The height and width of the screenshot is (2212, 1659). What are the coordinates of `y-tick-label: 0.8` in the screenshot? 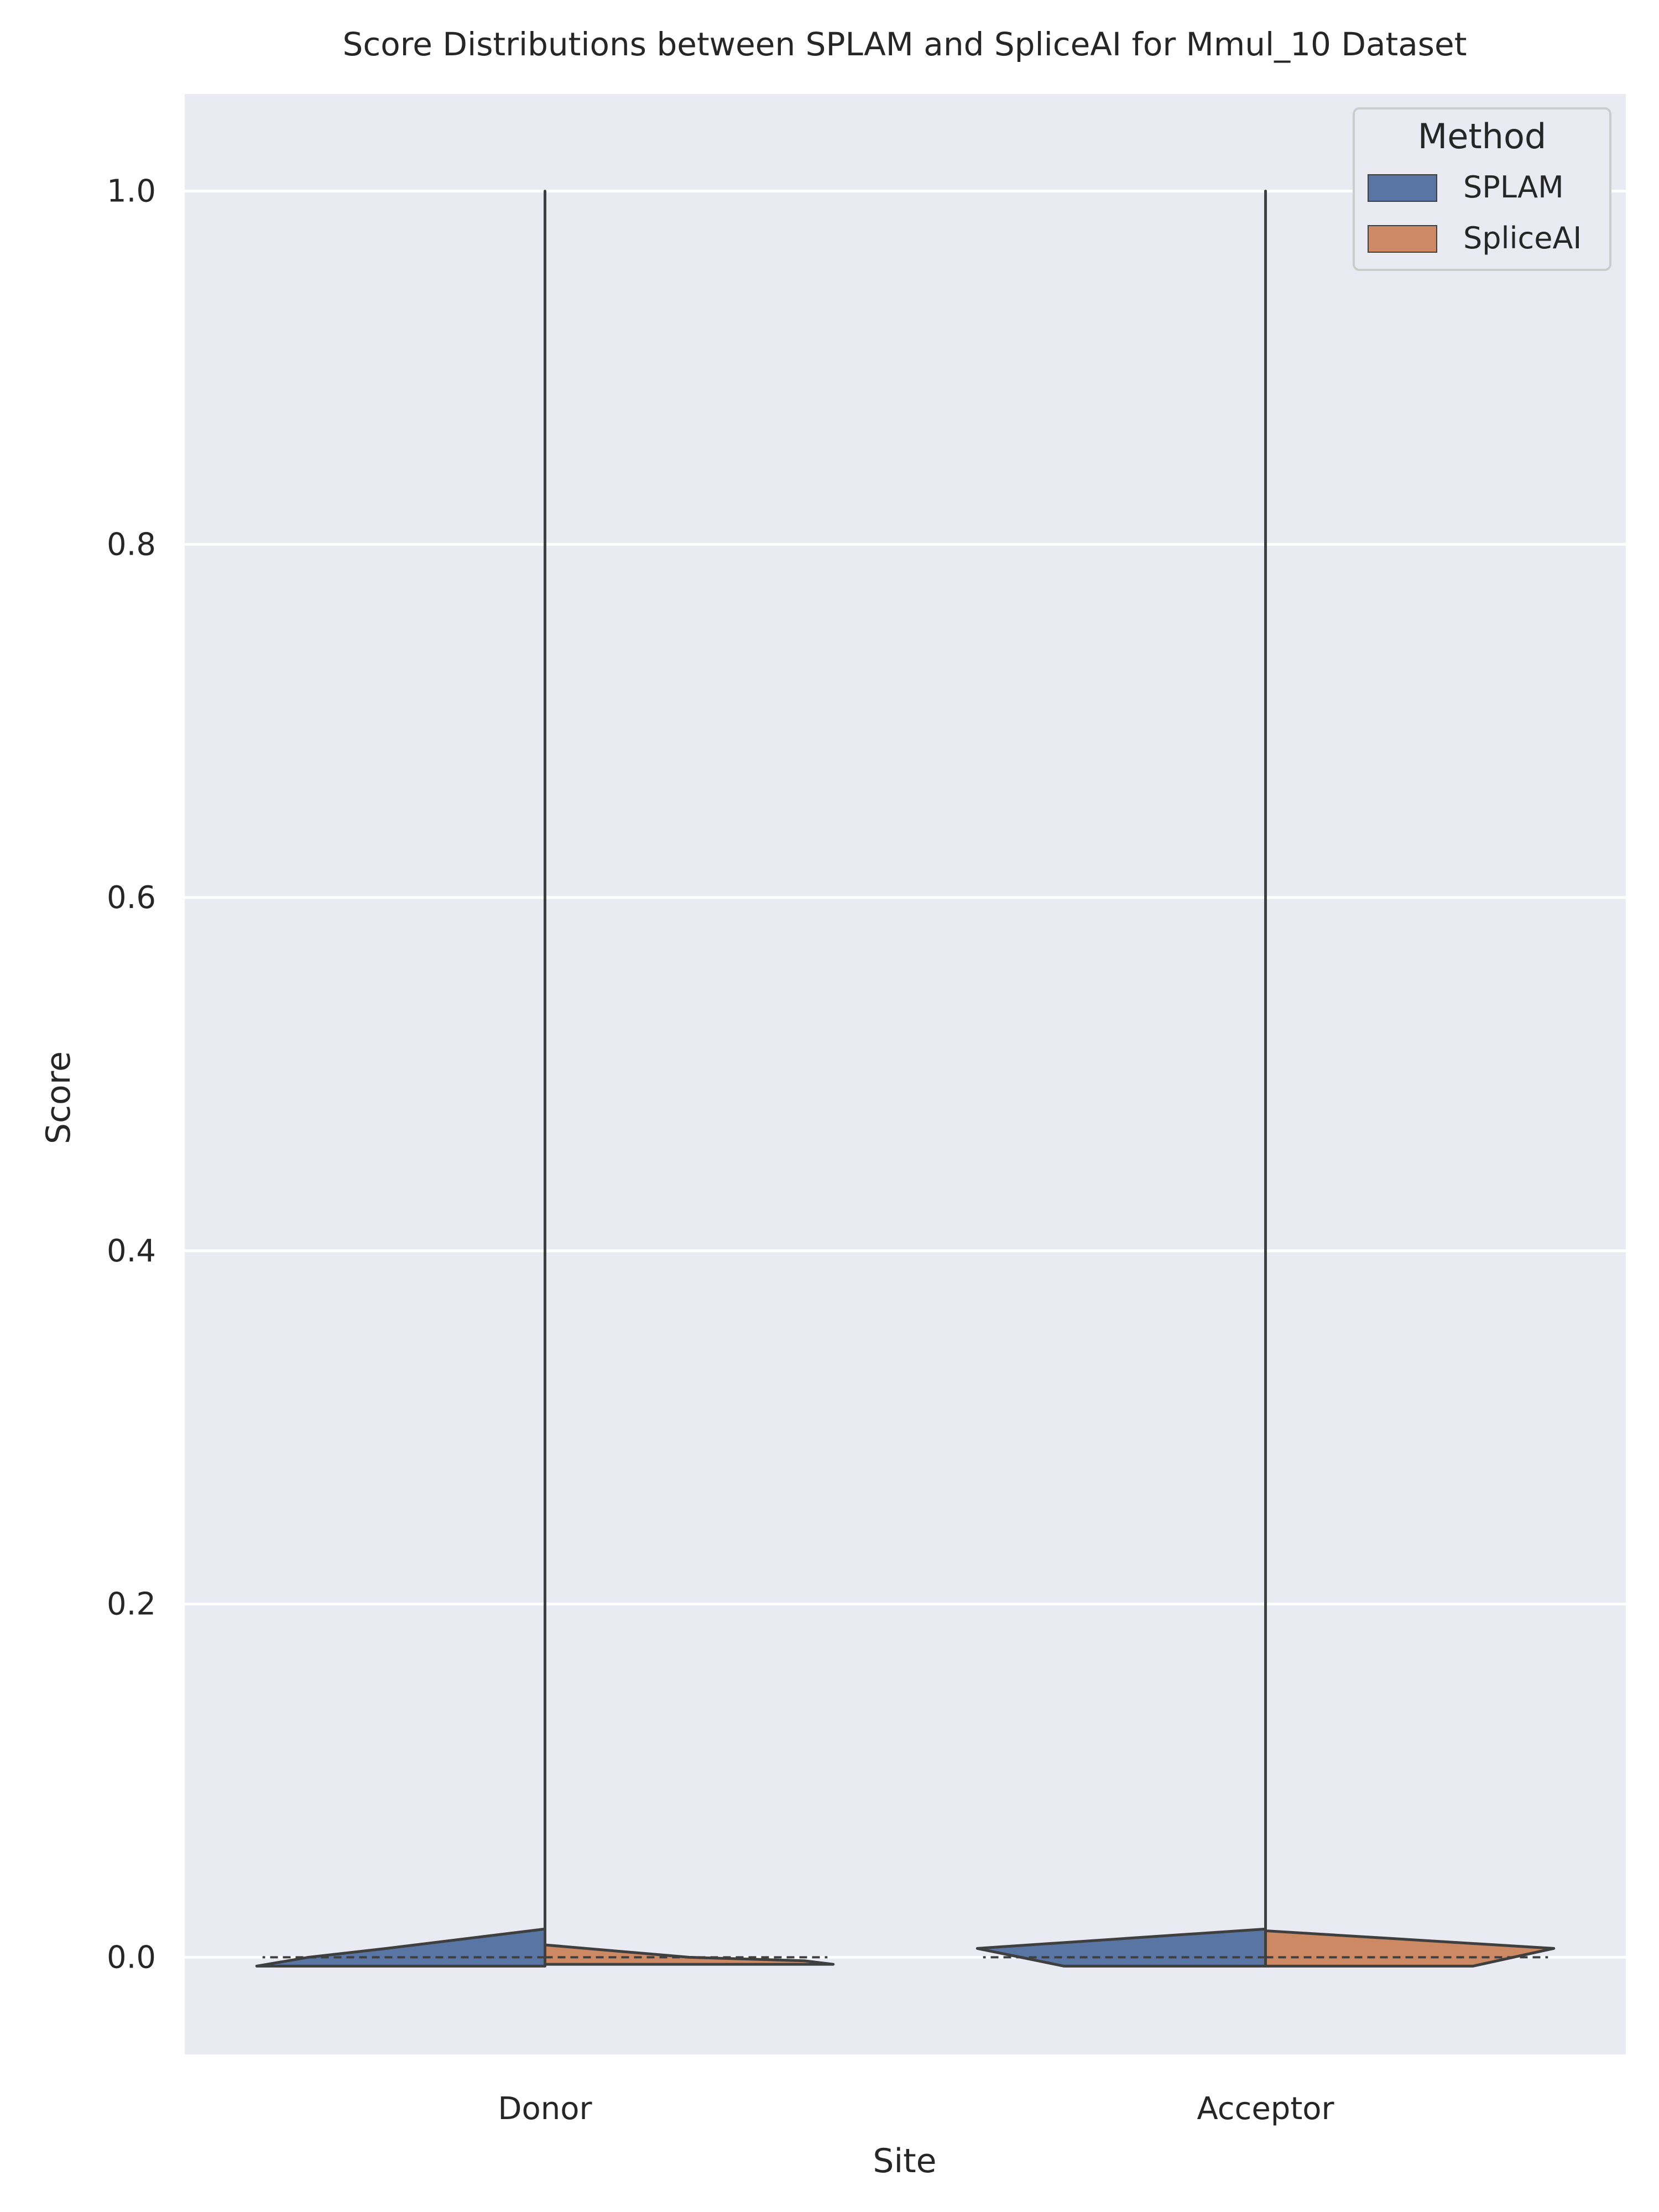 It's located at (132, 544).